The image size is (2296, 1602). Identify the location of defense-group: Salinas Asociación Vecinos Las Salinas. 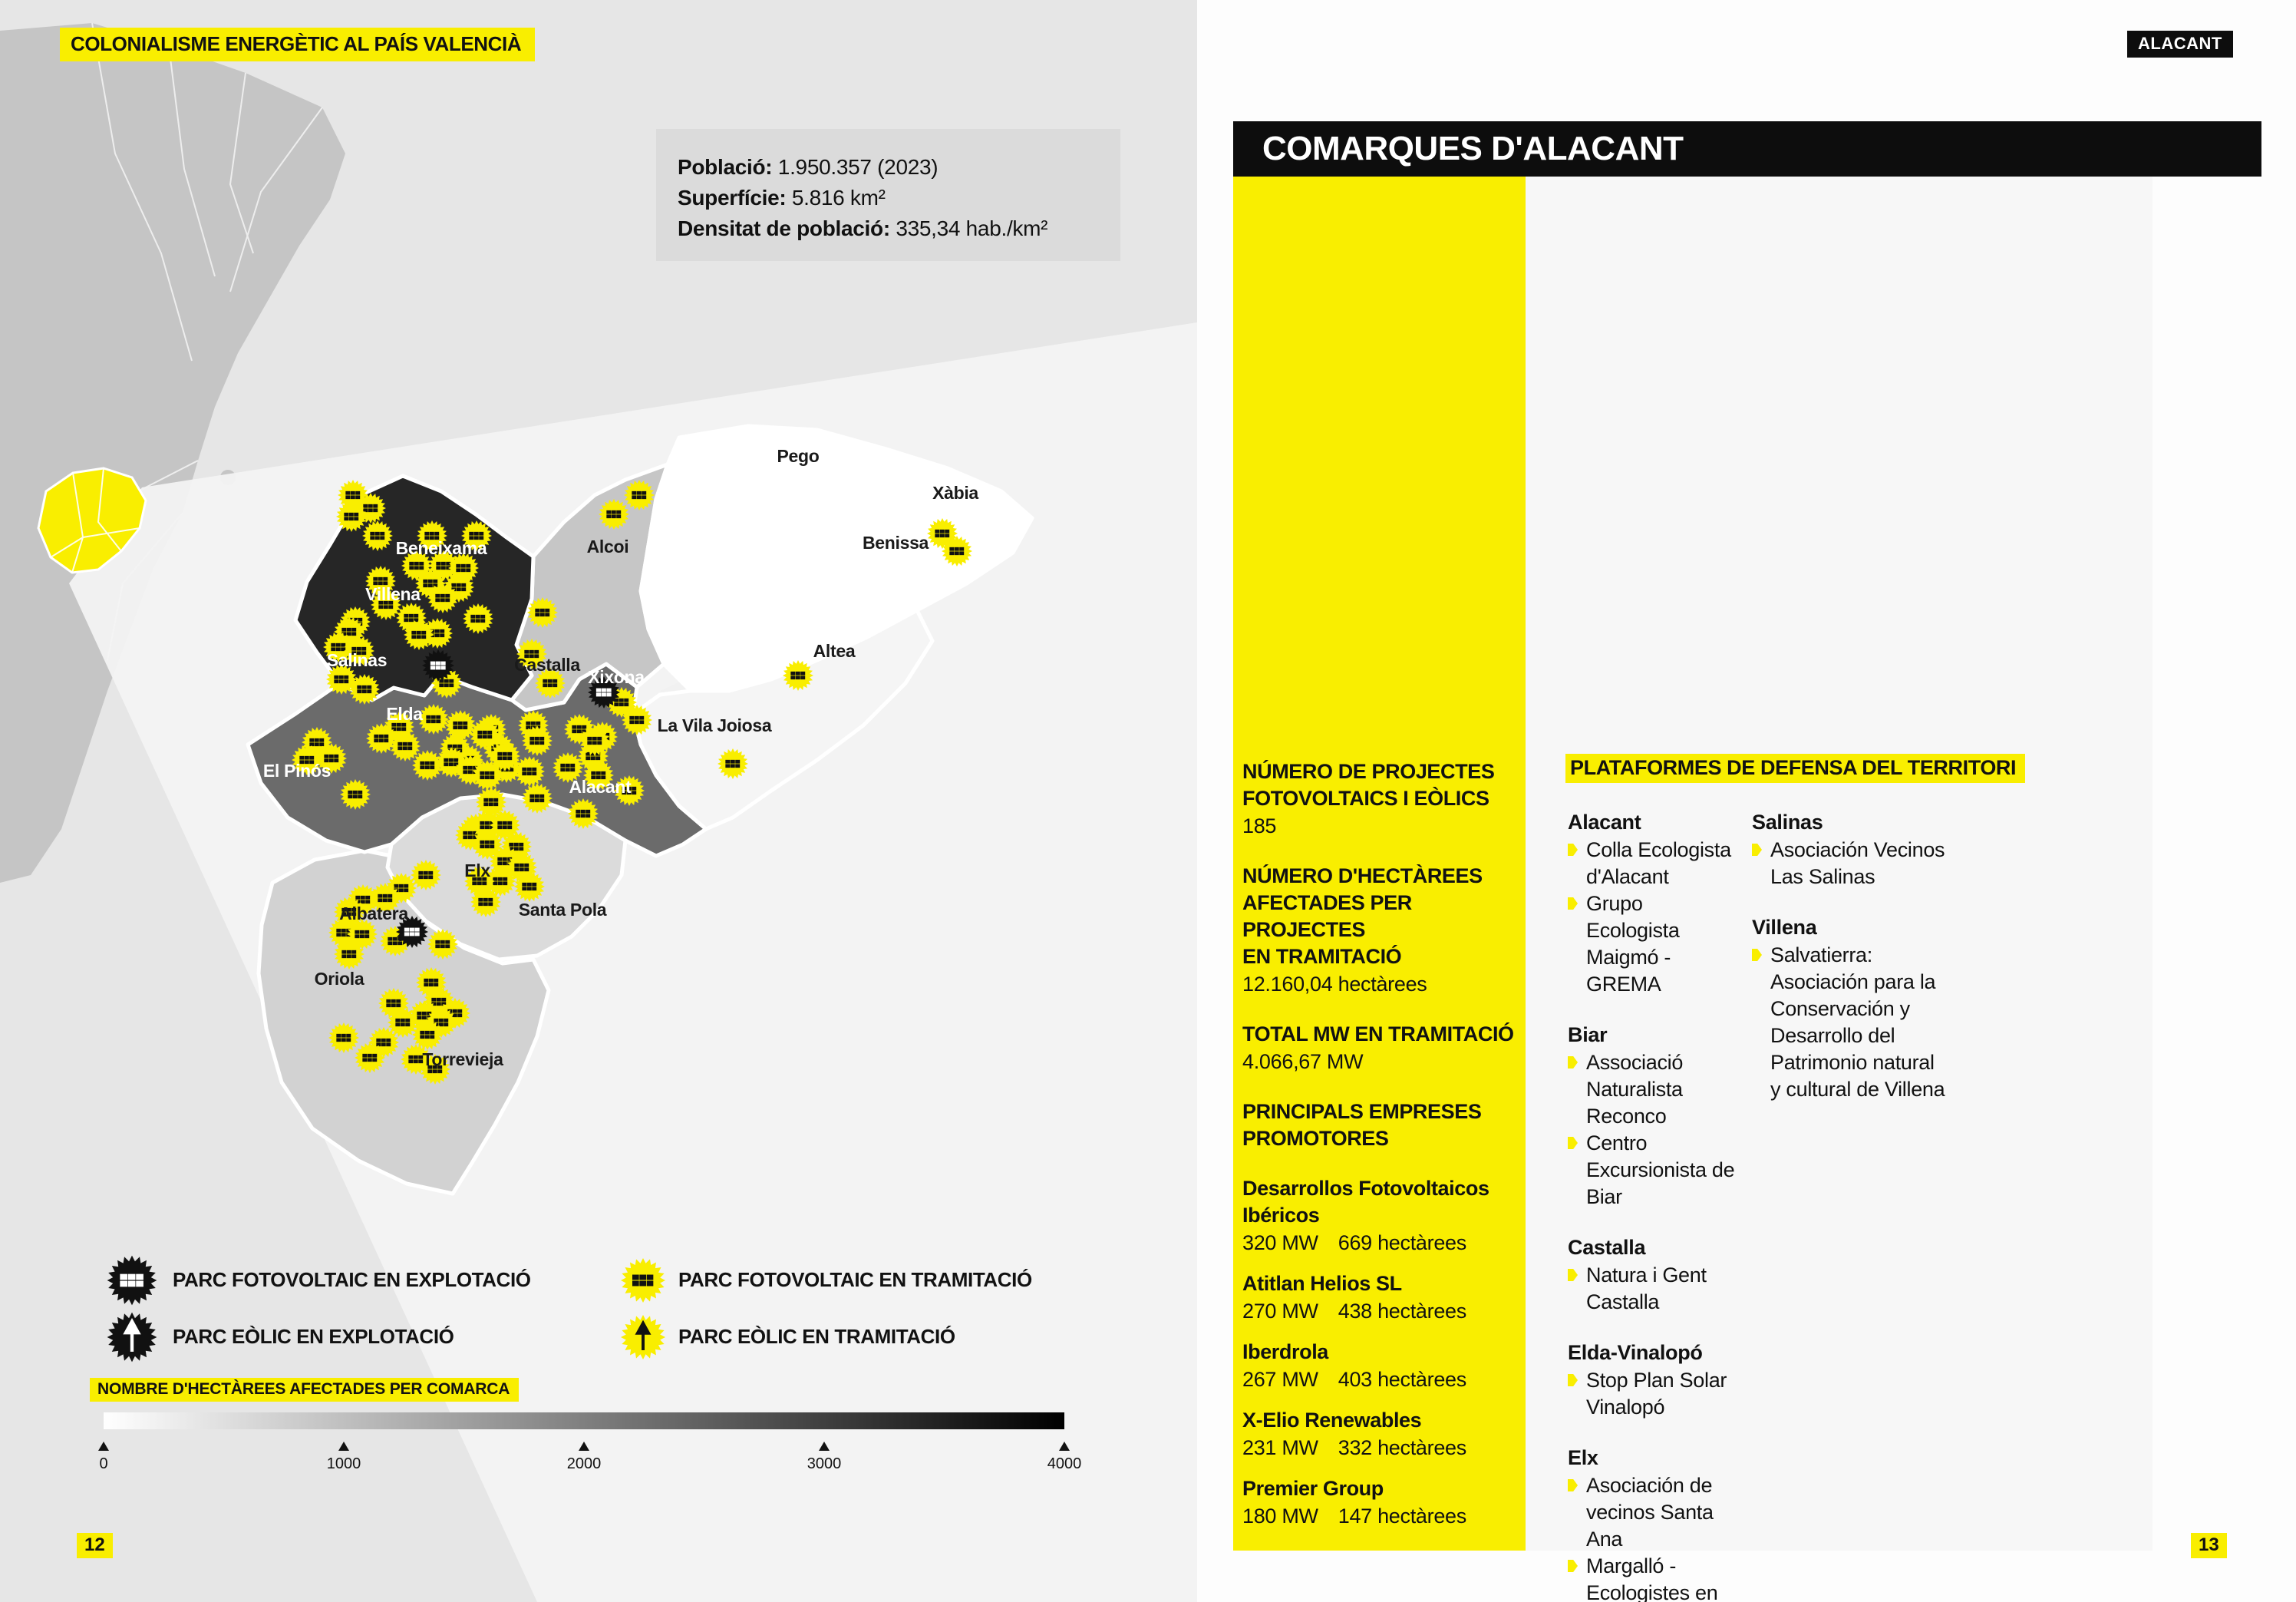
(1851, 850).